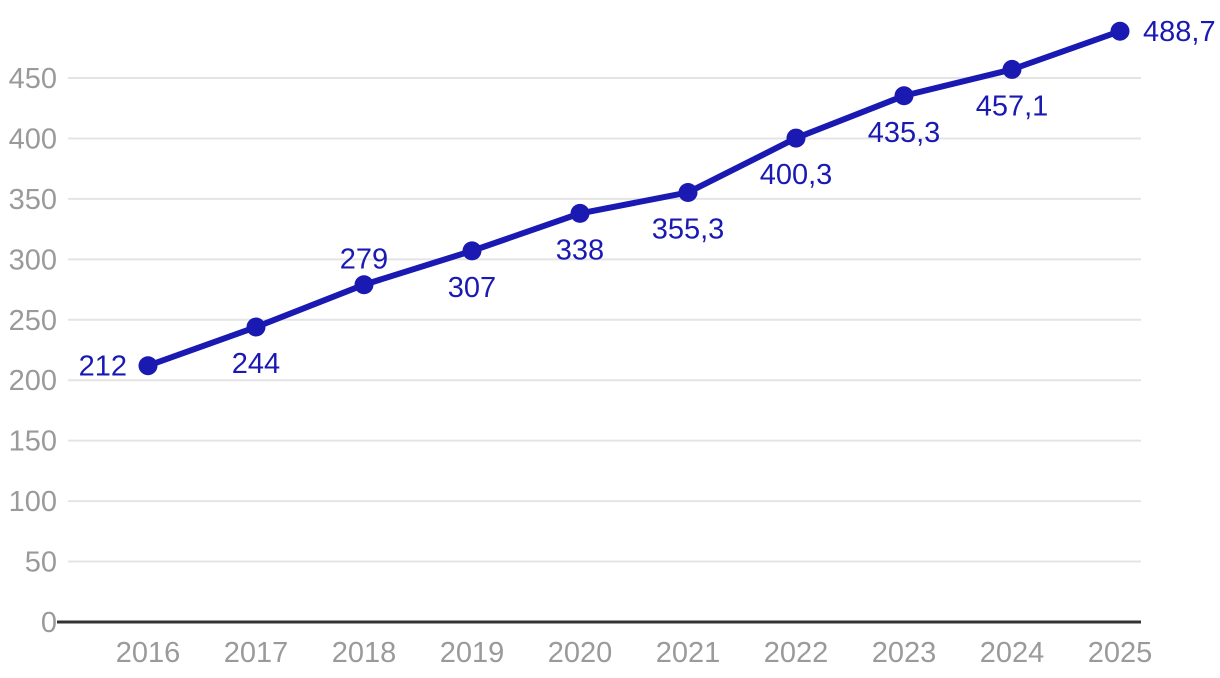 This screenshot has width=1220, height=678. I want to click on y-tick-label: 100, so click(33, 502).